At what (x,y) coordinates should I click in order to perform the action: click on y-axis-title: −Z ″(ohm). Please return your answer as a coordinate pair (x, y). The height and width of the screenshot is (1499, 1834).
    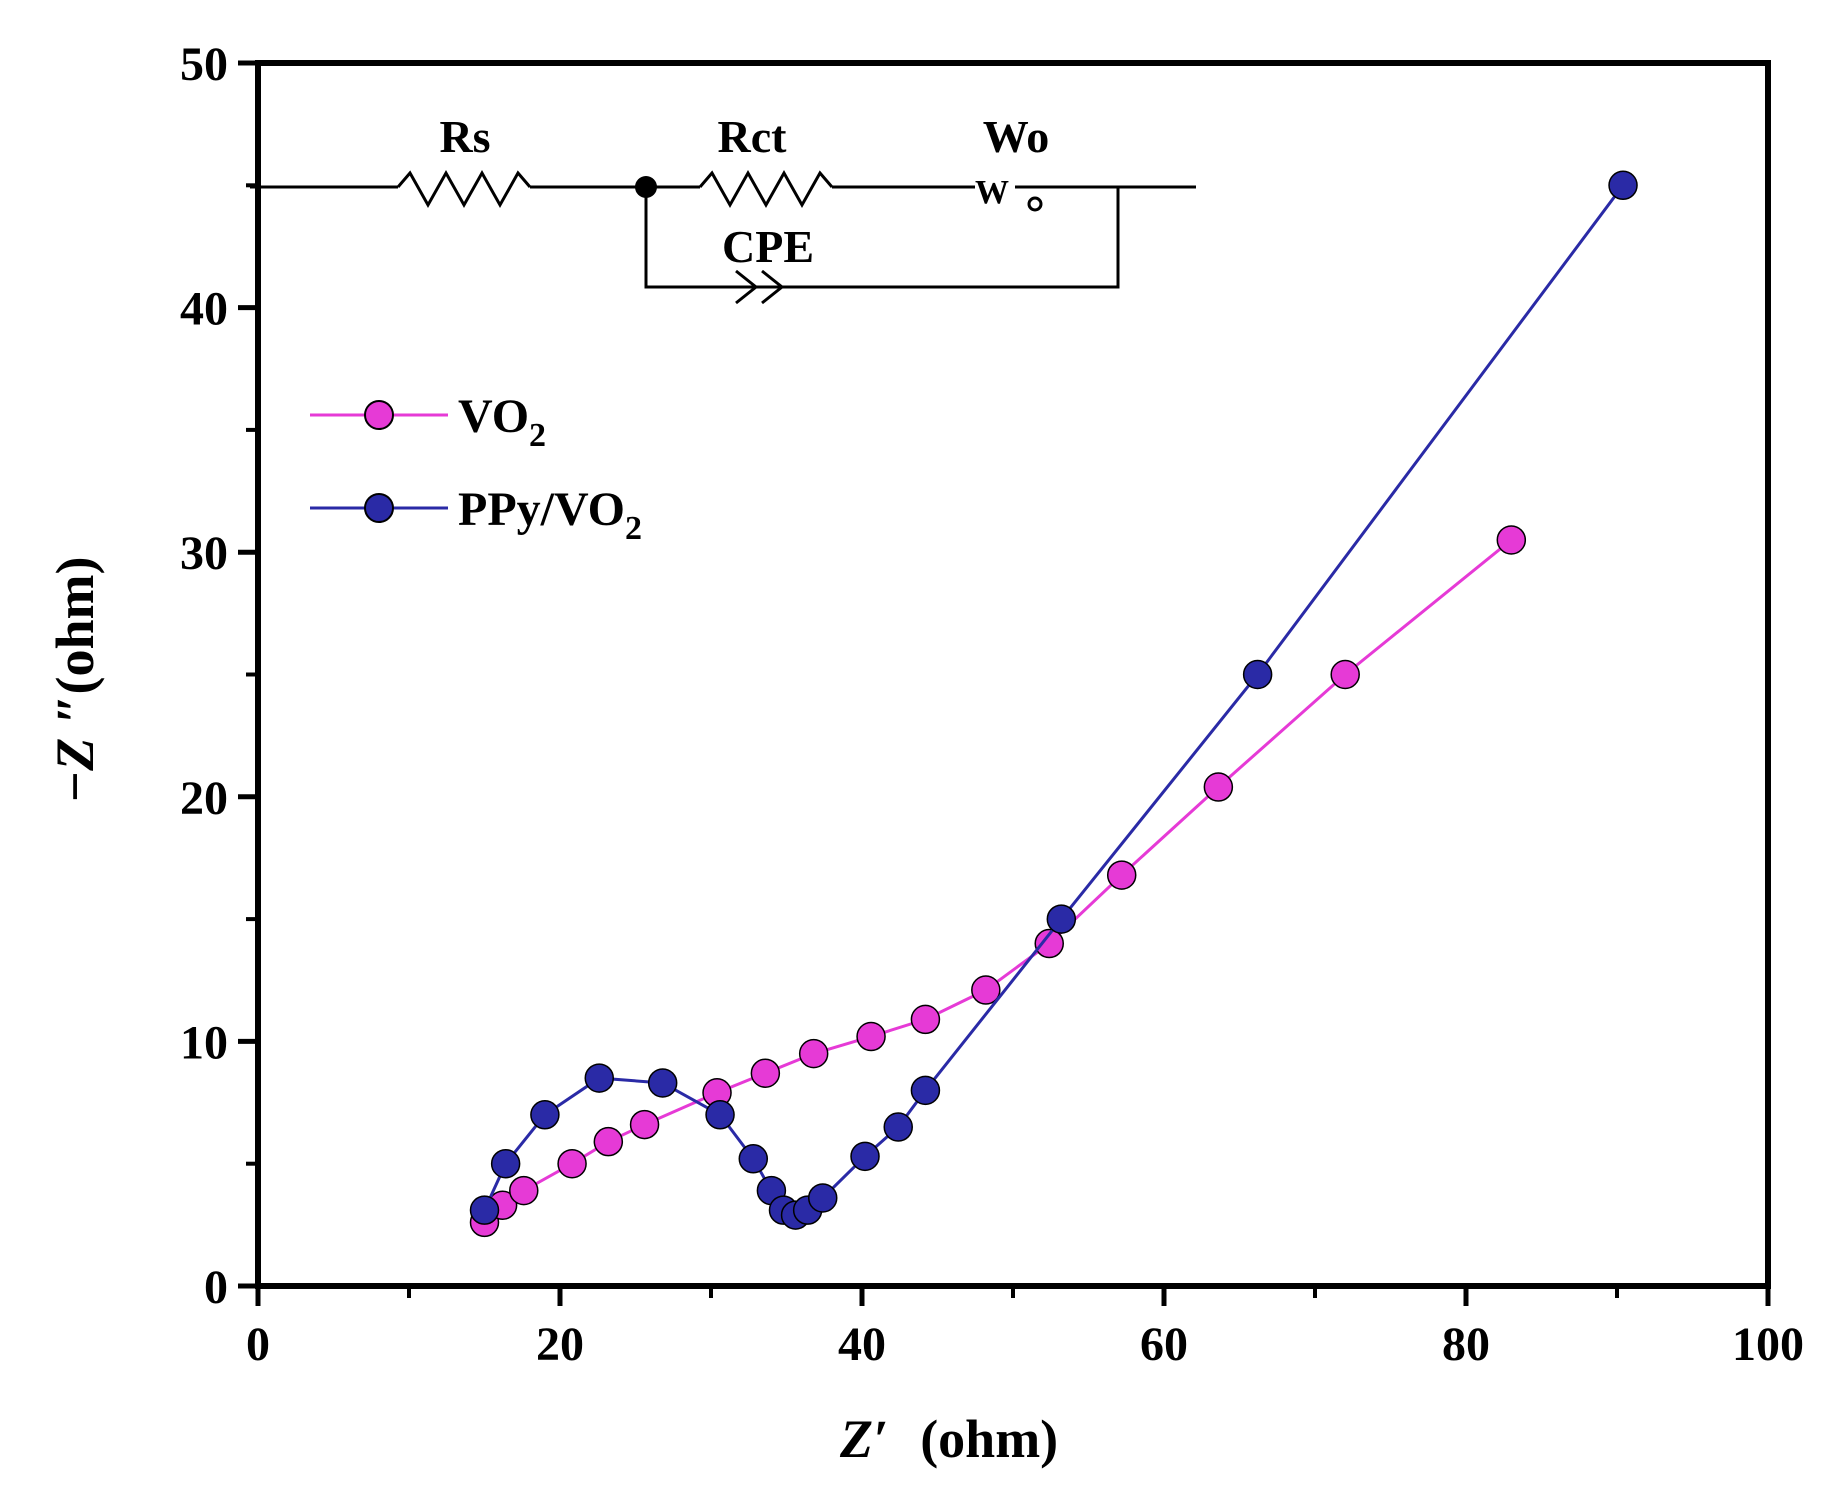
    Looking at the image, I should click on (75, 679).